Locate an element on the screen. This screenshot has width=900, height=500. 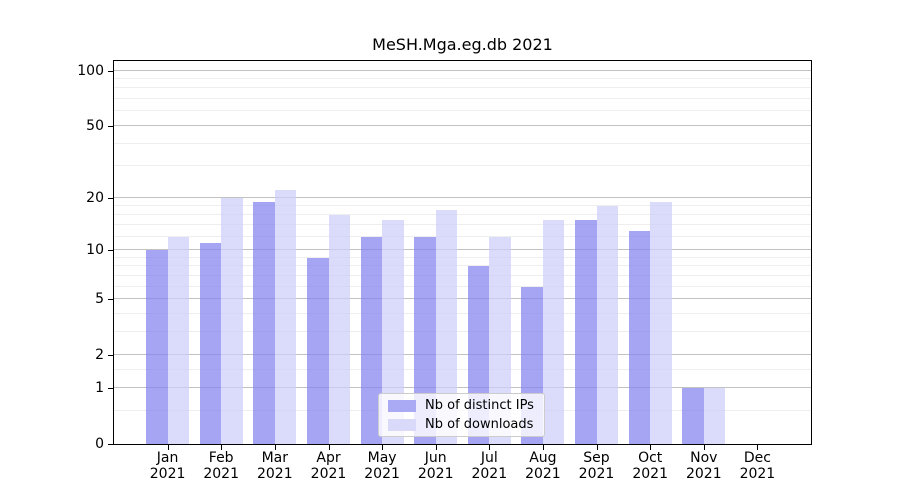
x-tick-mark-jan-2021 is located at coordinates (168, 447).